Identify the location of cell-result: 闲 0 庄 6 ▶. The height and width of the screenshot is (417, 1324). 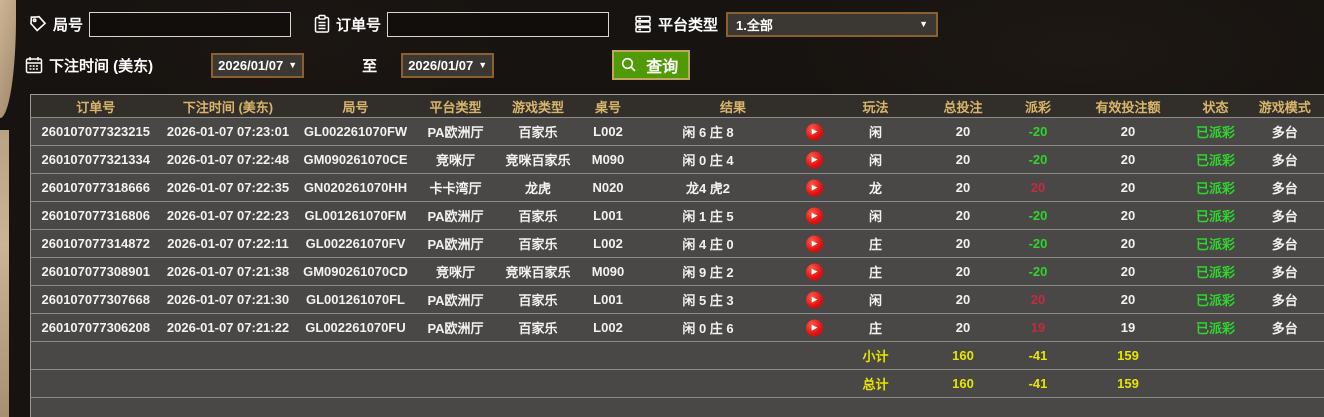
(733, 327).